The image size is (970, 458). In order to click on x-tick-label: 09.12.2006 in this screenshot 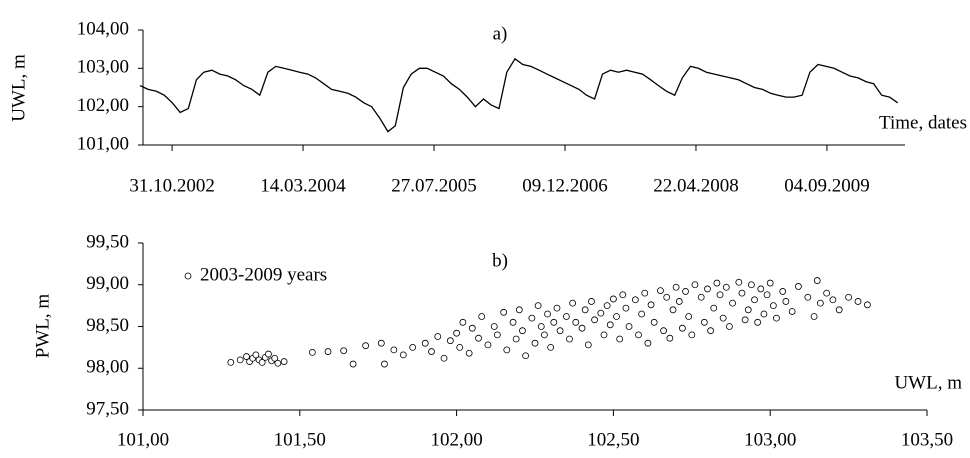, I will do `click(565, 185)`.